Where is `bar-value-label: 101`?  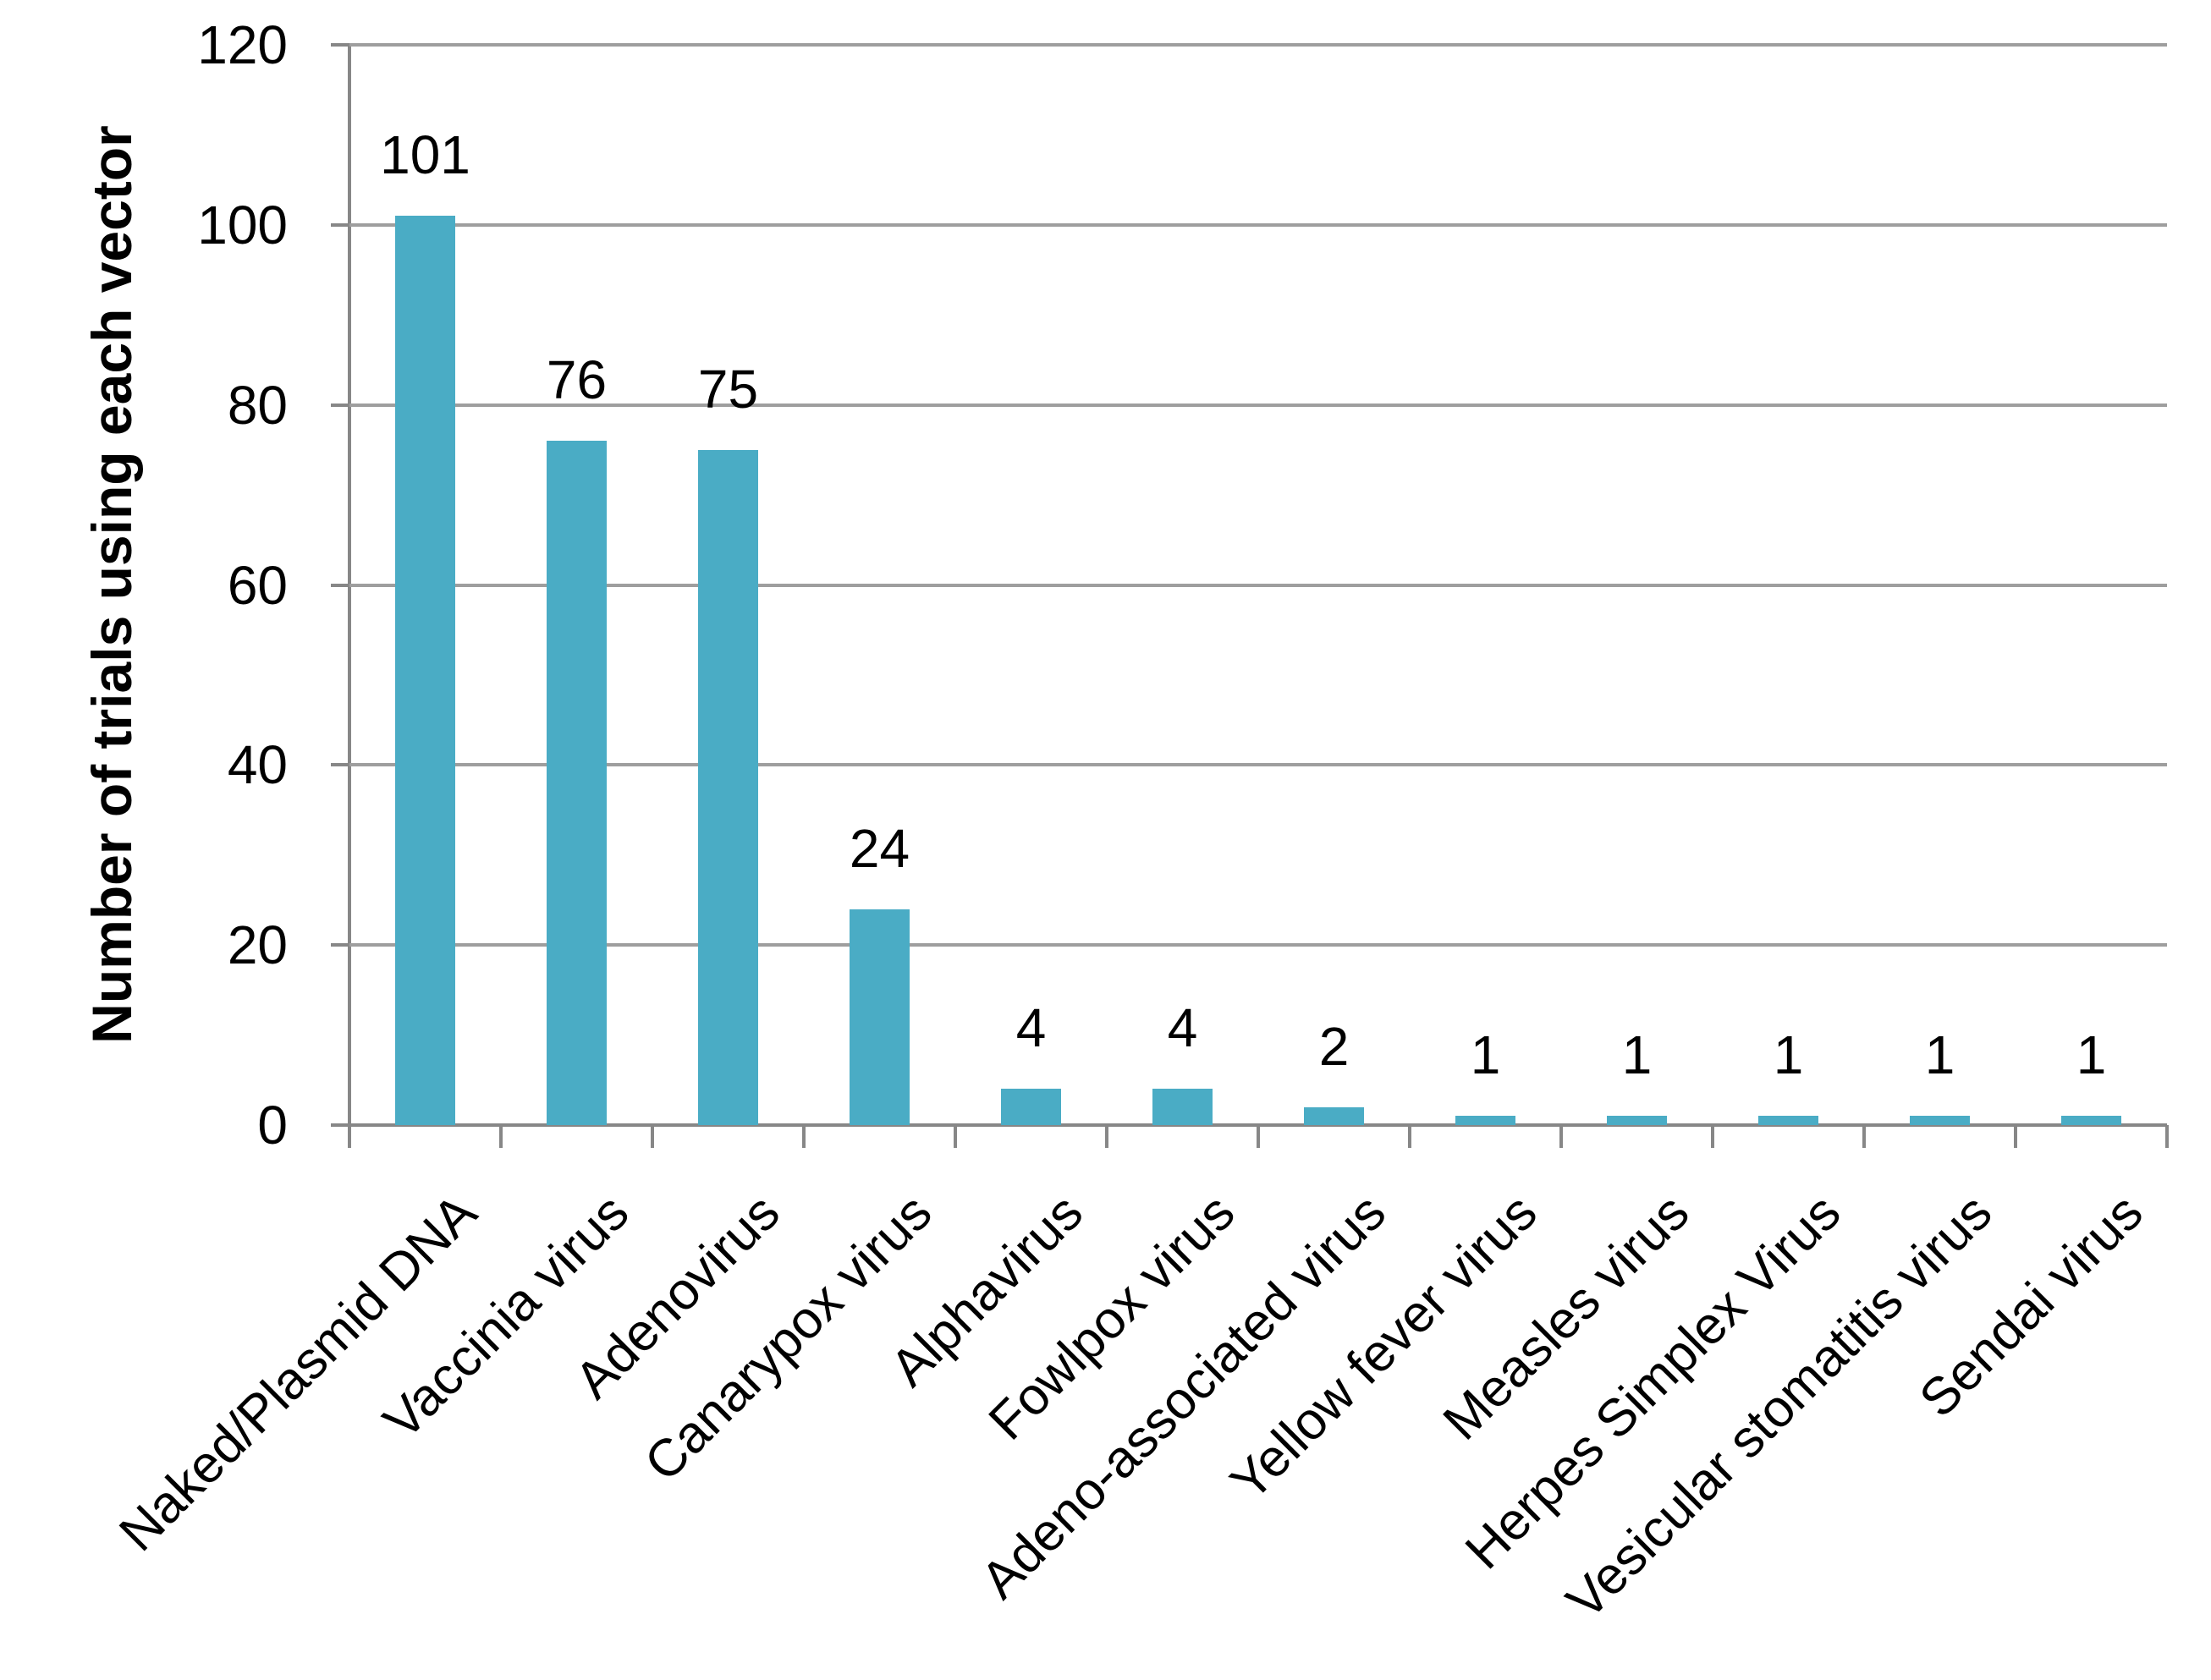
bar-value-label: 101 is located at coordinates (425, 154).